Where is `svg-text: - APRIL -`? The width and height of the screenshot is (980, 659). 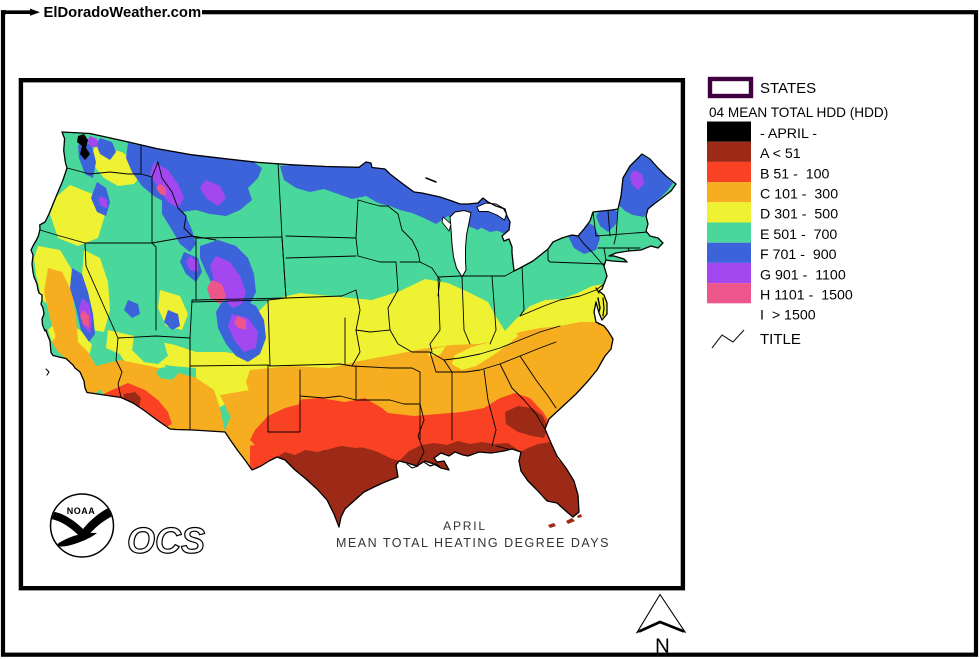
svg-text: - APRIL - is located at coordinates (788, 134).